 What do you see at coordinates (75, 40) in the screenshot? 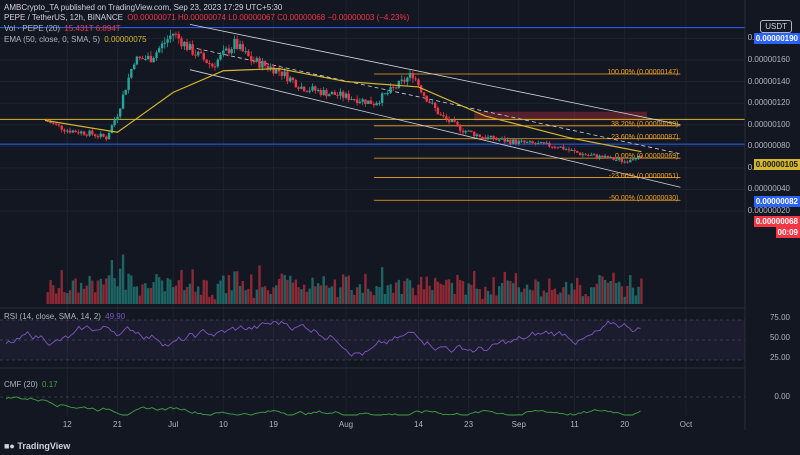
I see `ema-legend: EMA (50, close, 0, SMA, 5) 0.00000075` at bounding box center [75, 40].